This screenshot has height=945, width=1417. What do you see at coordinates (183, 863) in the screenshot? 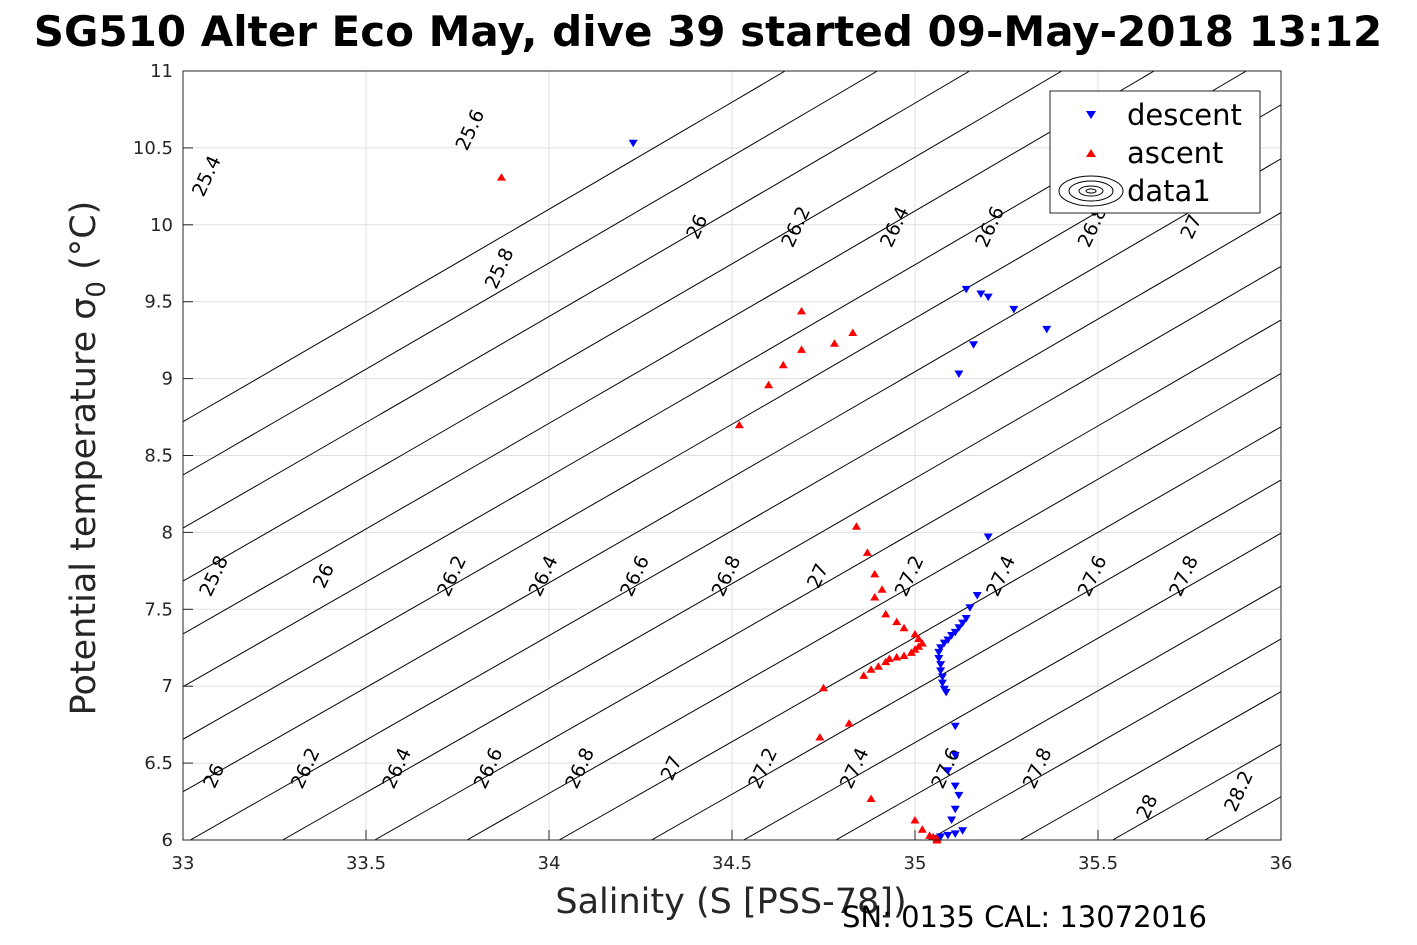
I see `x-tick-label: 33` at bounding box center [183, 863].